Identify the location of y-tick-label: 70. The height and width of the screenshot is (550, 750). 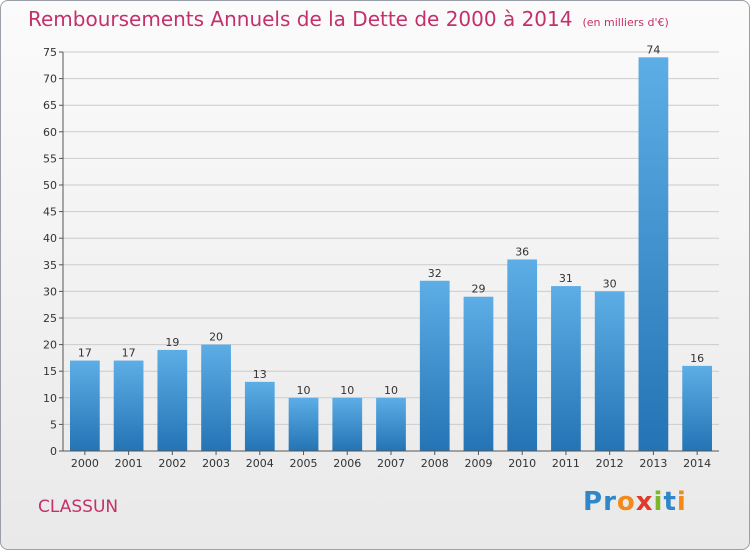
(50, 79).